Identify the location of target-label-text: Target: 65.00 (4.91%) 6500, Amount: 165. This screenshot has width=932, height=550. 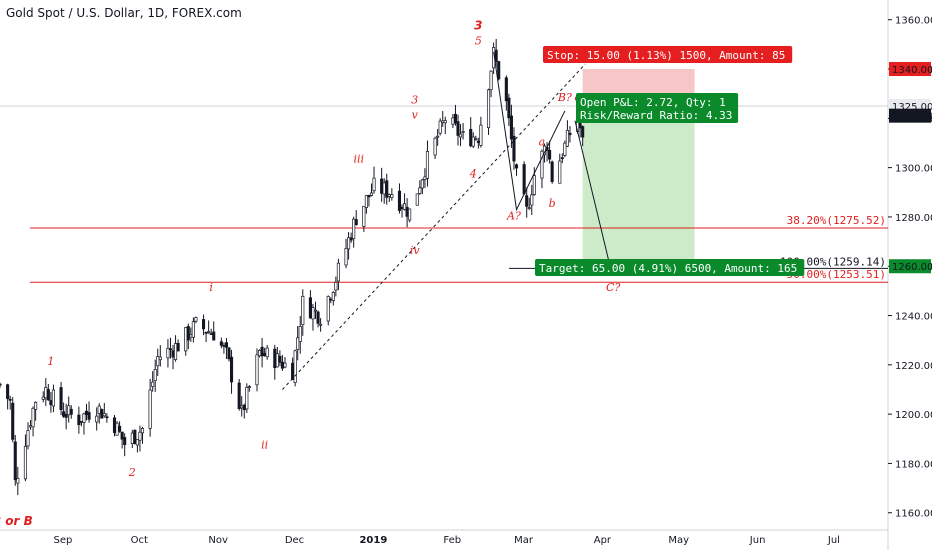
(668, 268).